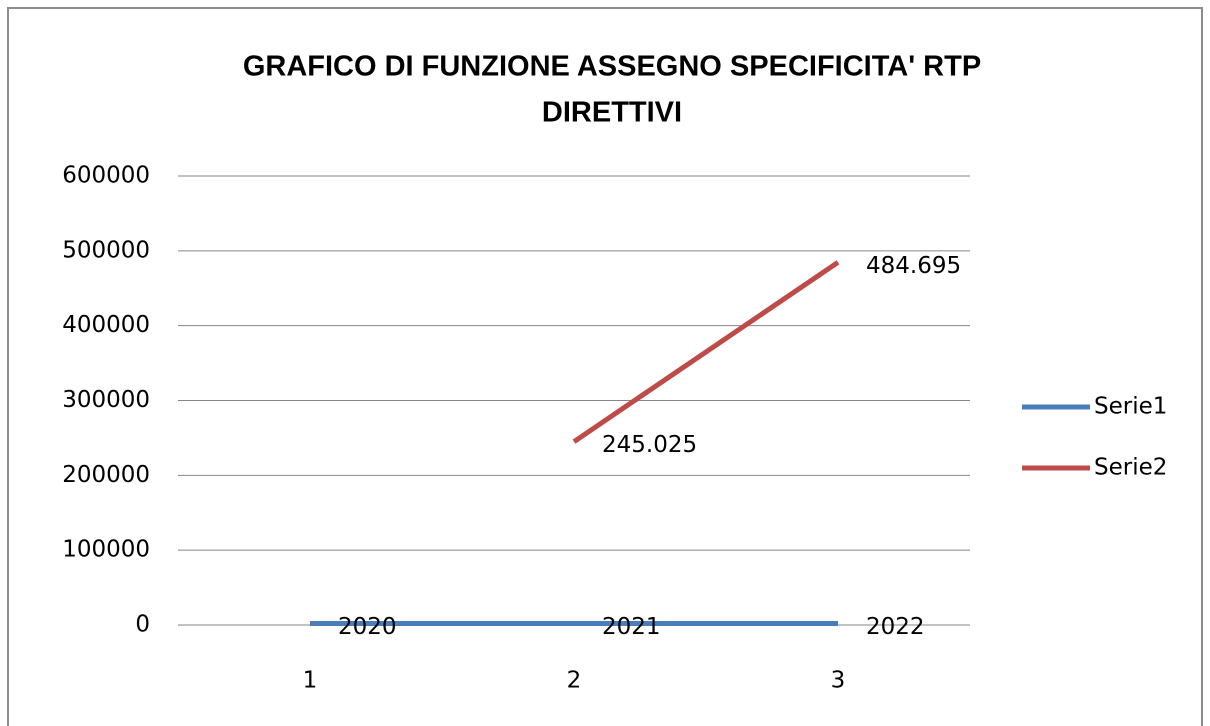  What do you see at coordinates (310, 681) in the screenshot?
I see `x-tick-label: 1` at bounding box center [310, 681].